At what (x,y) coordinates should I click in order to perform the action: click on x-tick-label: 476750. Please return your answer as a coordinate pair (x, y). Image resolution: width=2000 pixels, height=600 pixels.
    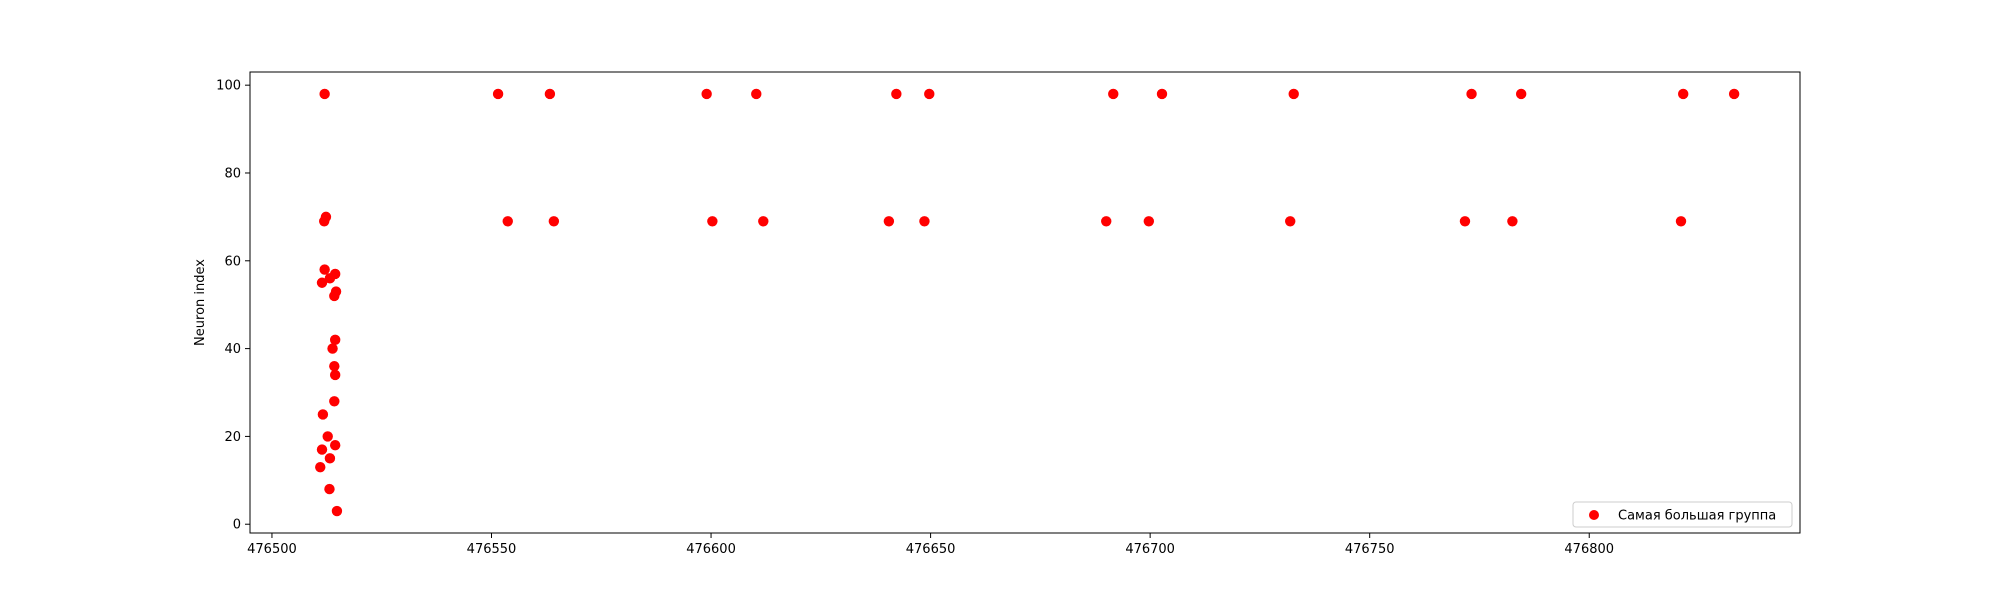
    Looking at the image, I should click on (1370, 549).